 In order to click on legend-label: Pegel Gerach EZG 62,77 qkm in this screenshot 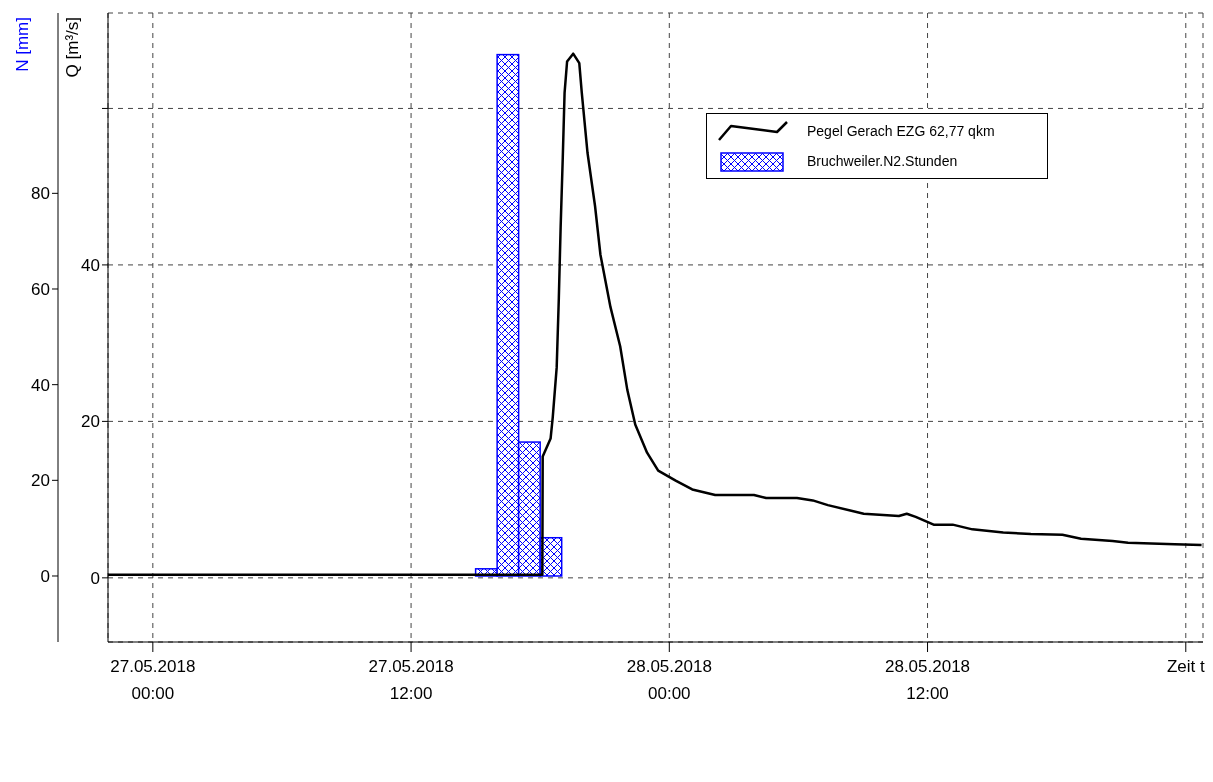, I will do `click(901, 131)`.